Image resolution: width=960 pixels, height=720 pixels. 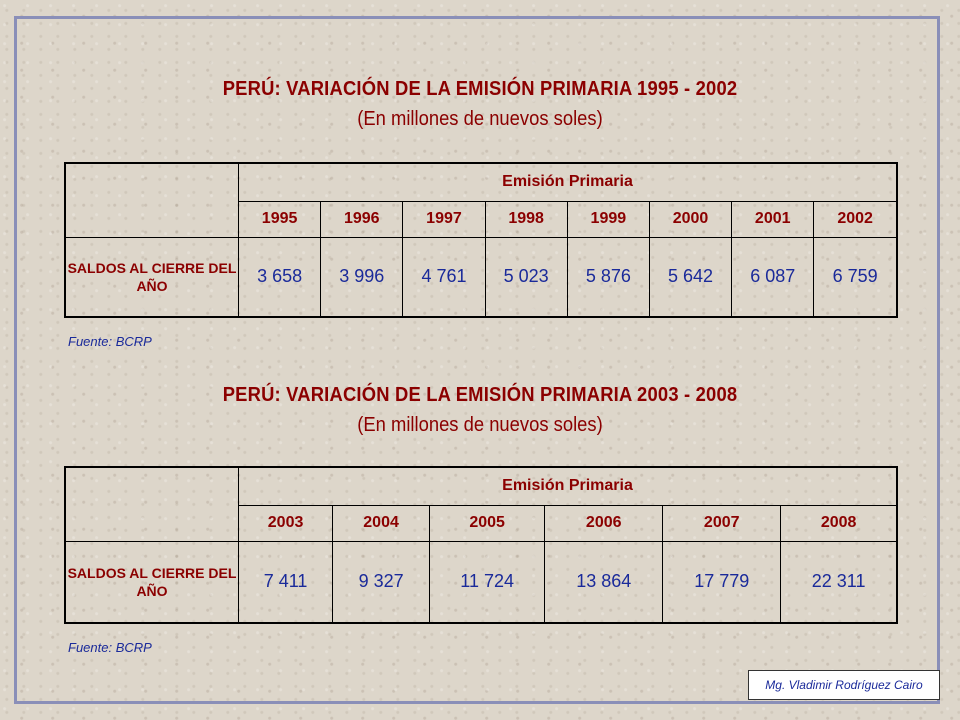 What do you see at coordinates (279, 277) in the screenshot?
I see `value-cell: 3 658` at bounding box center [279, 277].